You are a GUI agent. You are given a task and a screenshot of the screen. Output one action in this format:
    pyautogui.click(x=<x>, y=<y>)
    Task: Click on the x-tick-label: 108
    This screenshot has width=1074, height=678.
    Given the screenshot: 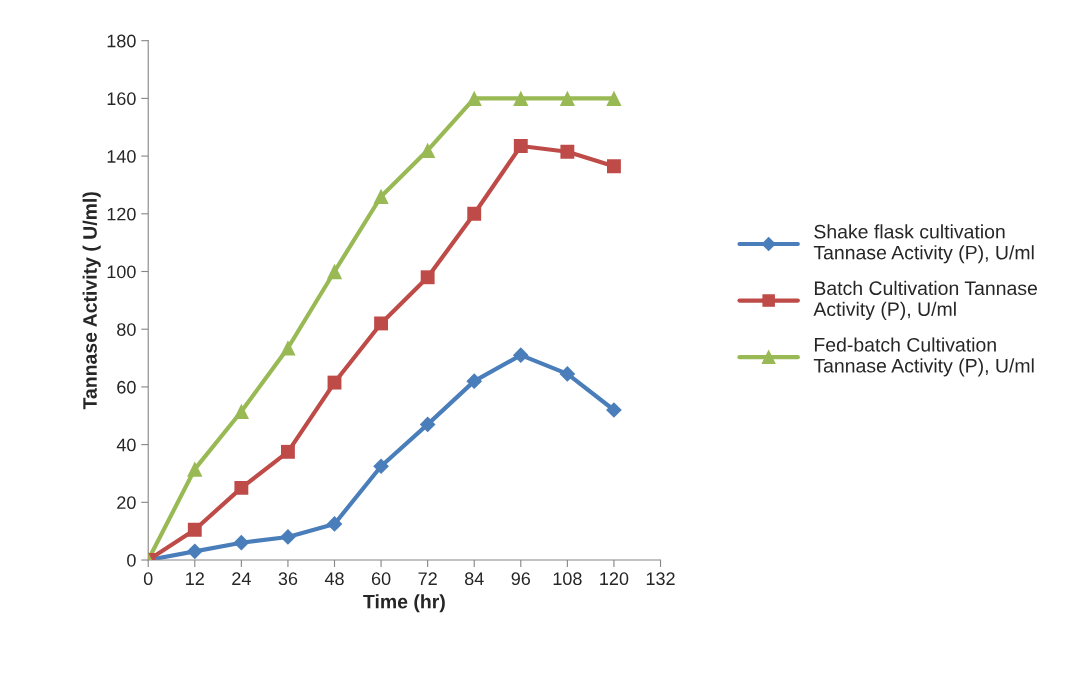 What is the action you would take?
    pyautogui.click(x=567, y=579)
    